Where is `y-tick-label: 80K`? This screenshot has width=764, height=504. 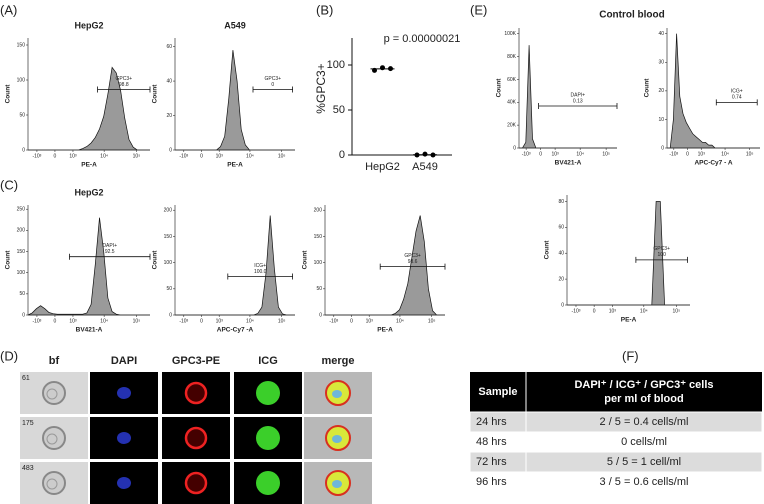
y-tick-label: 80K is located at coordinates (512, 57).